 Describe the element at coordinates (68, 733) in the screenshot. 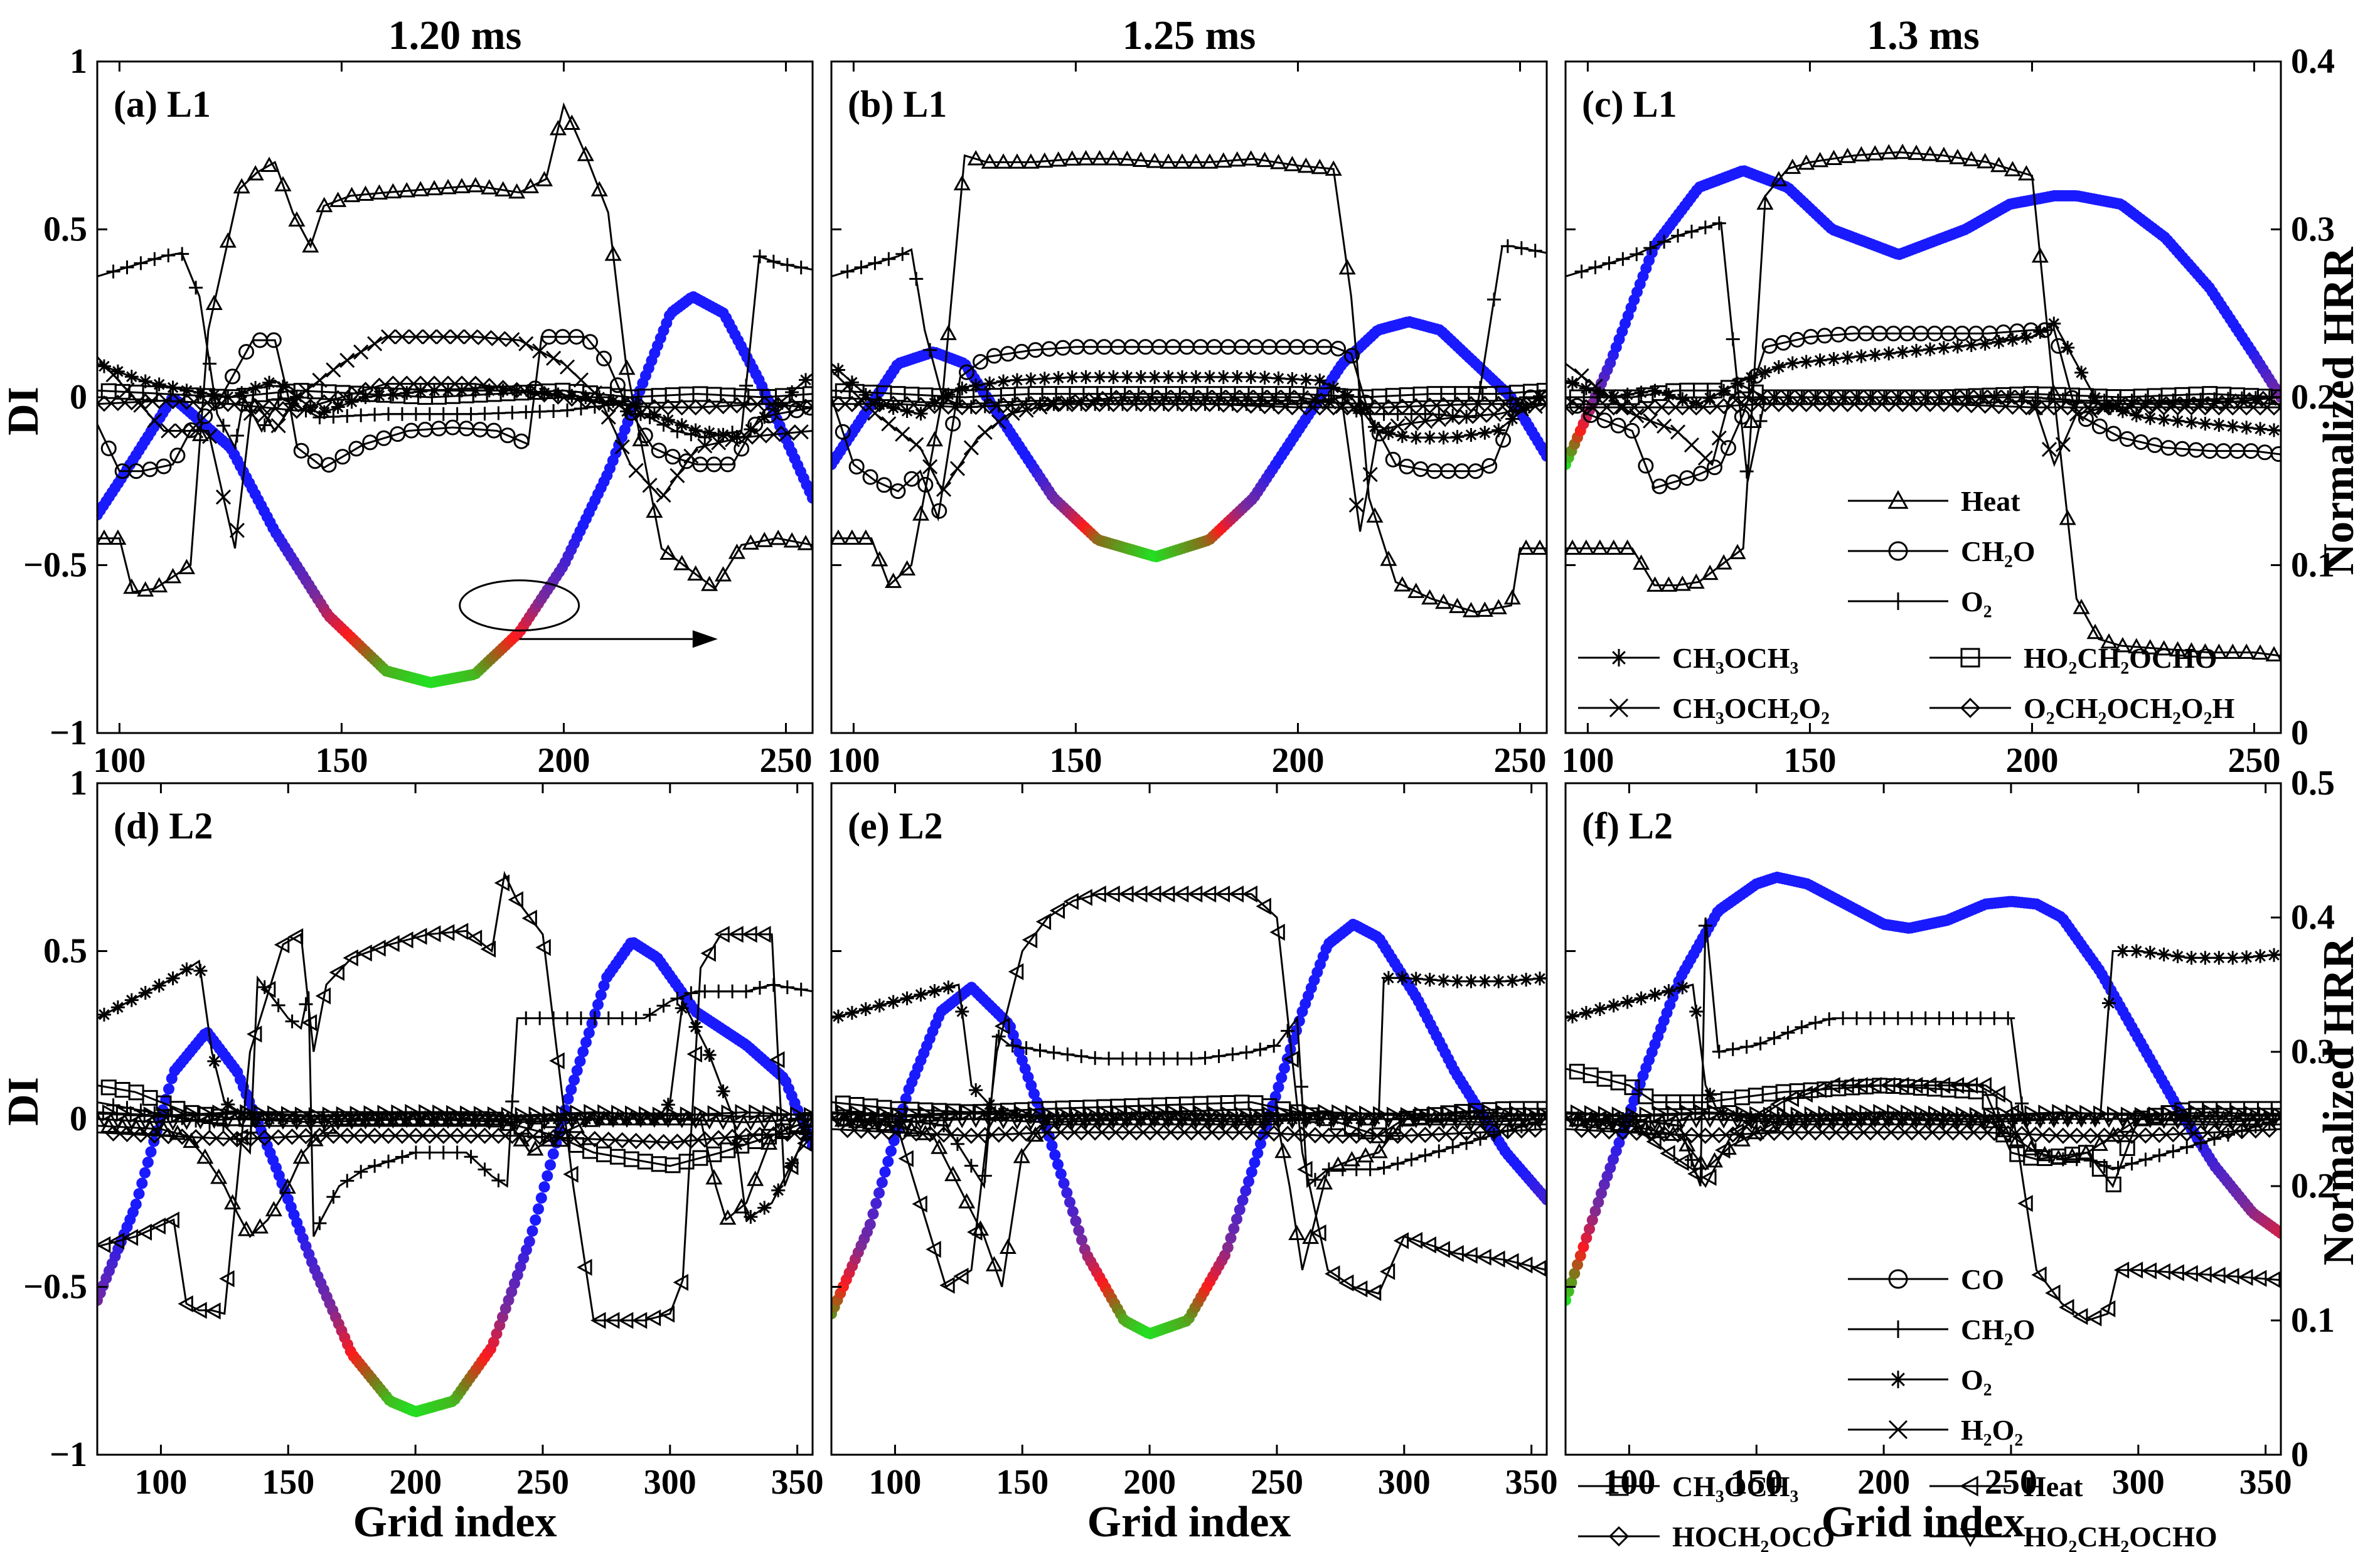

I see `y-tick-label: −1` at that location.